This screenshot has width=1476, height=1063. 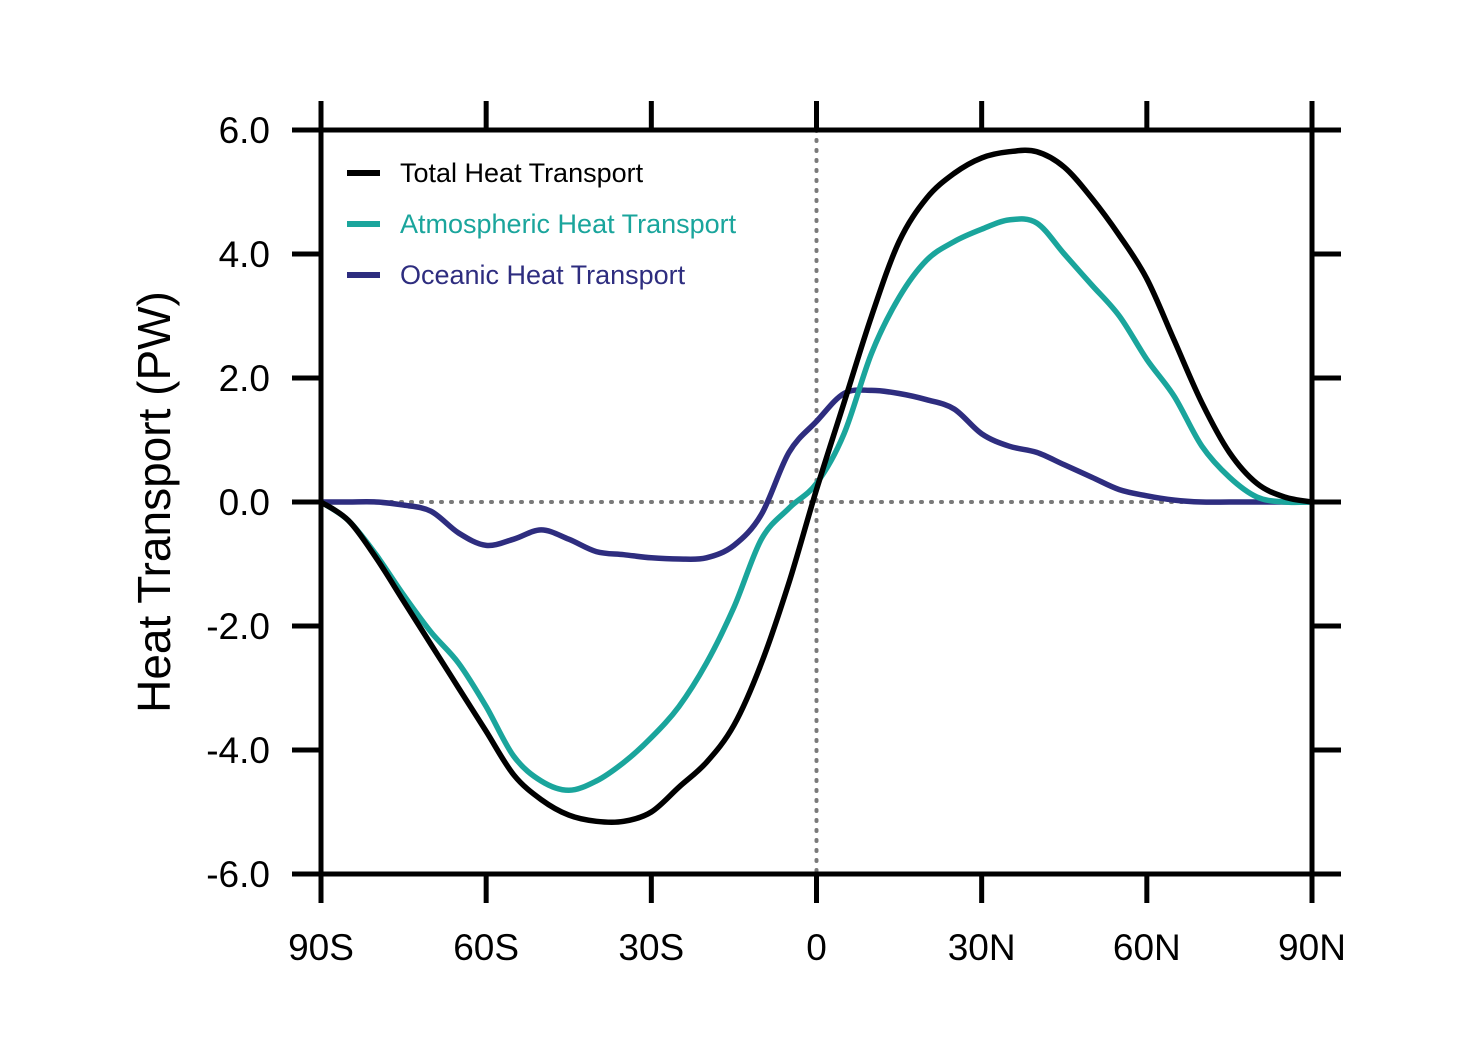 I want to click on legend-label: Total Heat Transport, so click(x=522, y=173).